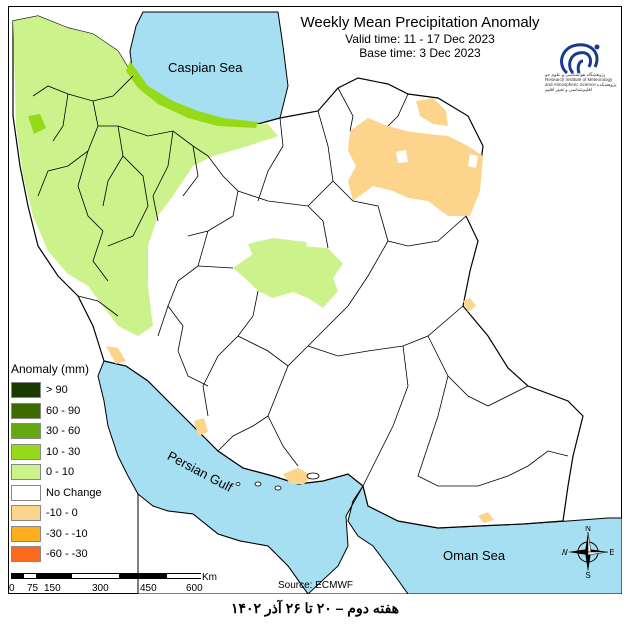 This screenshot has height=630, width=630. I want to click on legend-label: -10 - 0, so click(62, 513).